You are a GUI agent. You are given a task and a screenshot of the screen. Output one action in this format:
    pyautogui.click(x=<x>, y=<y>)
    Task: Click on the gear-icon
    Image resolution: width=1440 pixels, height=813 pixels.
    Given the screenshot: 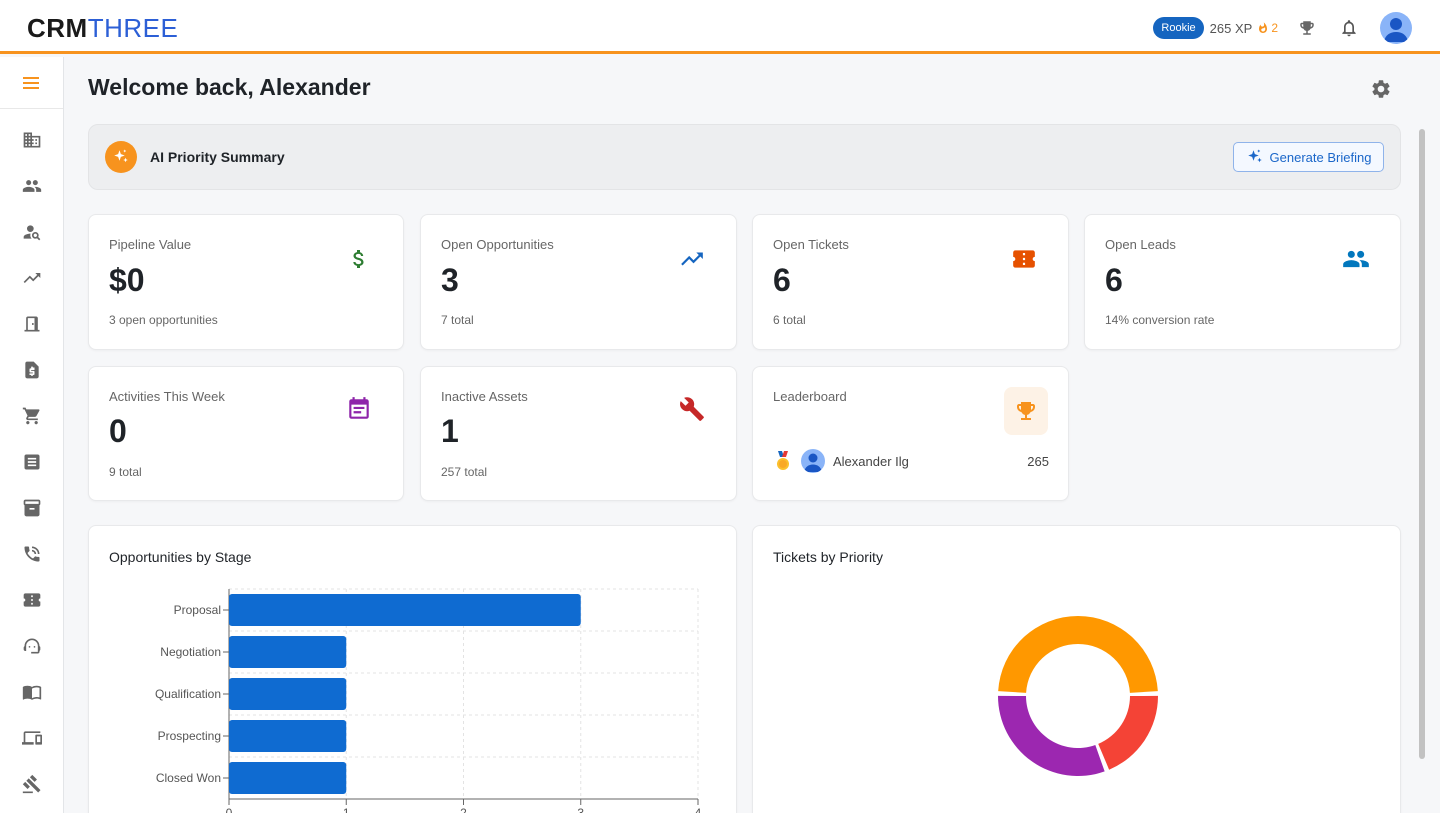 What is the action you would take?
    pyautogui.click(x=1381, y=89)
    